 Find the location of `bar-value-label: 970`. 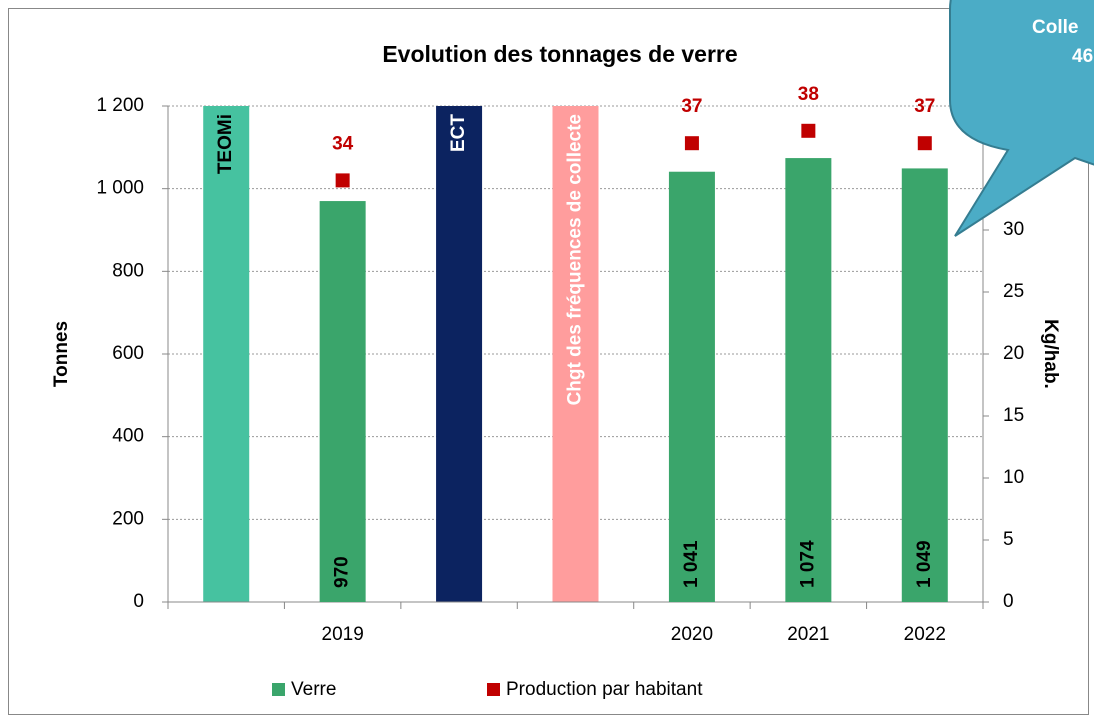

bar-value-label: 970 is located at coordinates (342, 572).